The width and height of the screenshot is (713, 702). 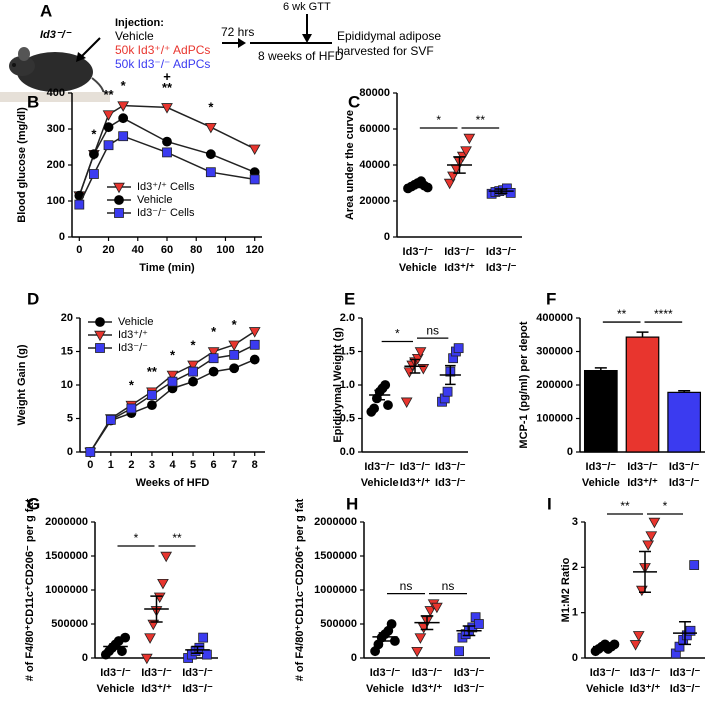 I want to click on y-axis-label: Area under the curve, so click(x=350, y=165).